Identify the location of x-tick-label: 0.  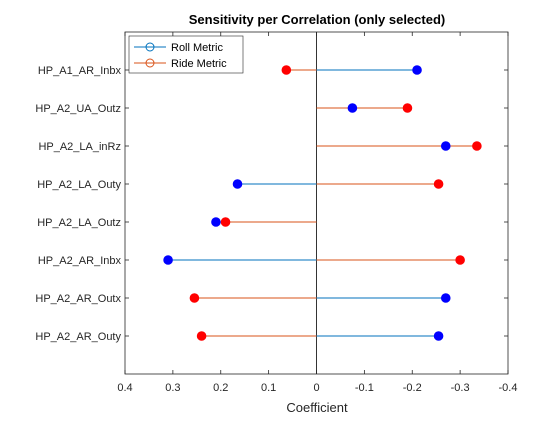
(316, 388).